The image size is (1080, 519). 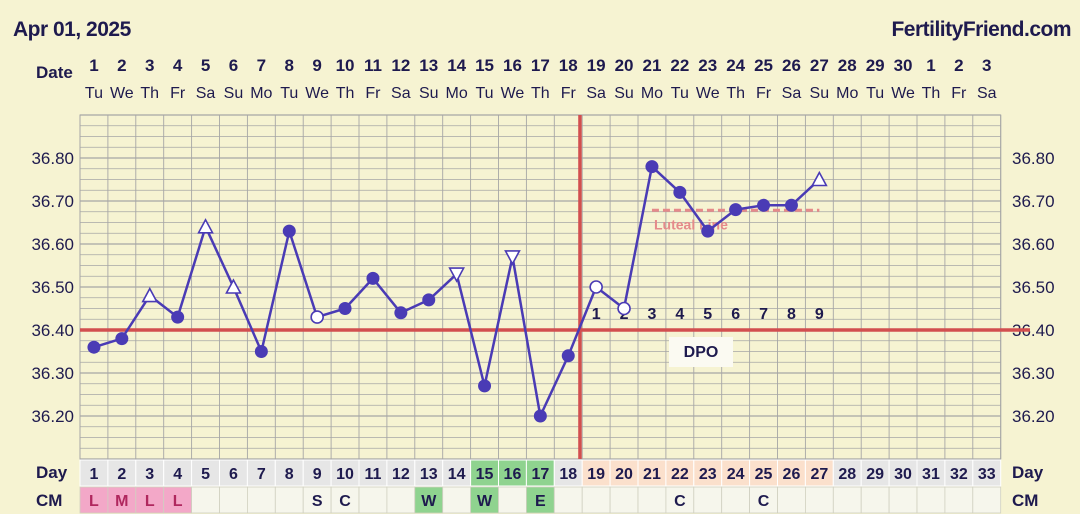 I want to click on y-tick-label-left: 36.20, so click(x=52, y=416).